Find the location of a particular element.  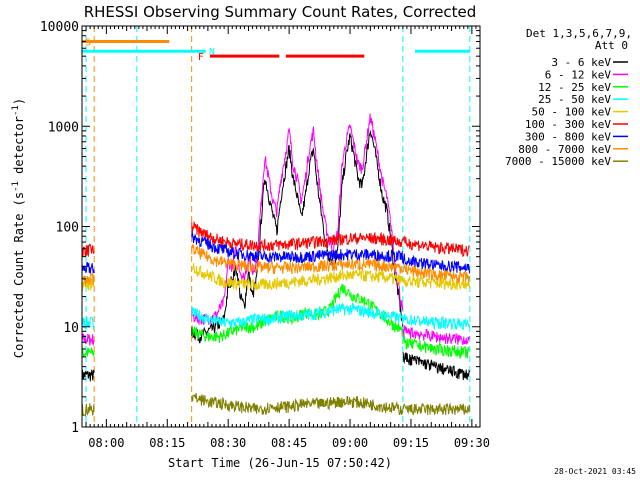

y-tick-label-1: 1 is located at coordinates (75, 428).